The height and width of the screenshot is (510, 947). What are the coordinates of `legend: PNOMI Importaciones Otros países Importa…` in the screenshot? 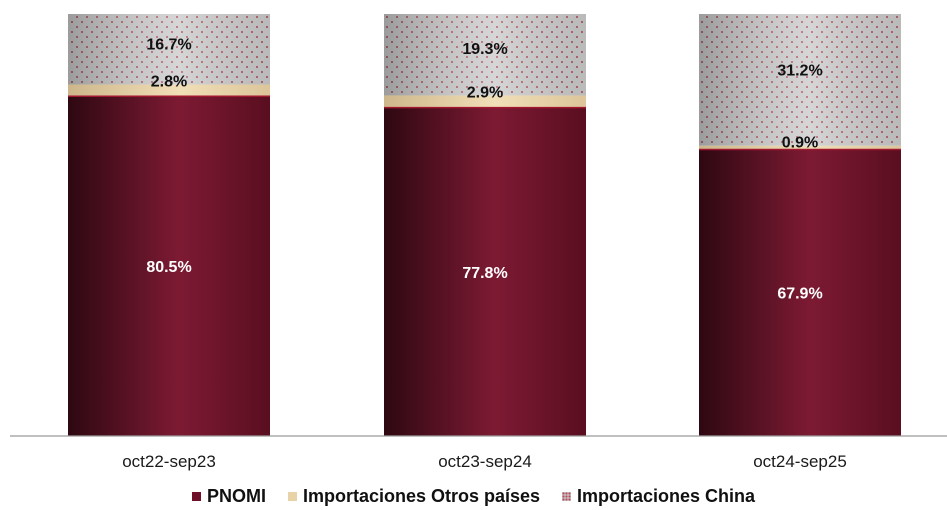 It's located at (473, 496).